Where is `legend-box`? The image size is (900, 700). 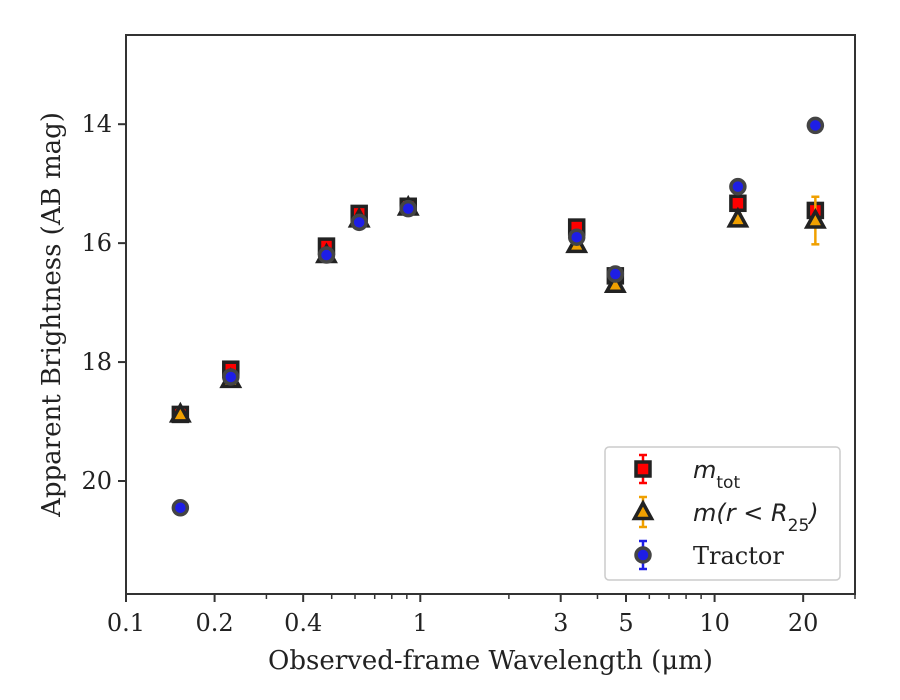
legend-box is located at coordinates (722, 513).